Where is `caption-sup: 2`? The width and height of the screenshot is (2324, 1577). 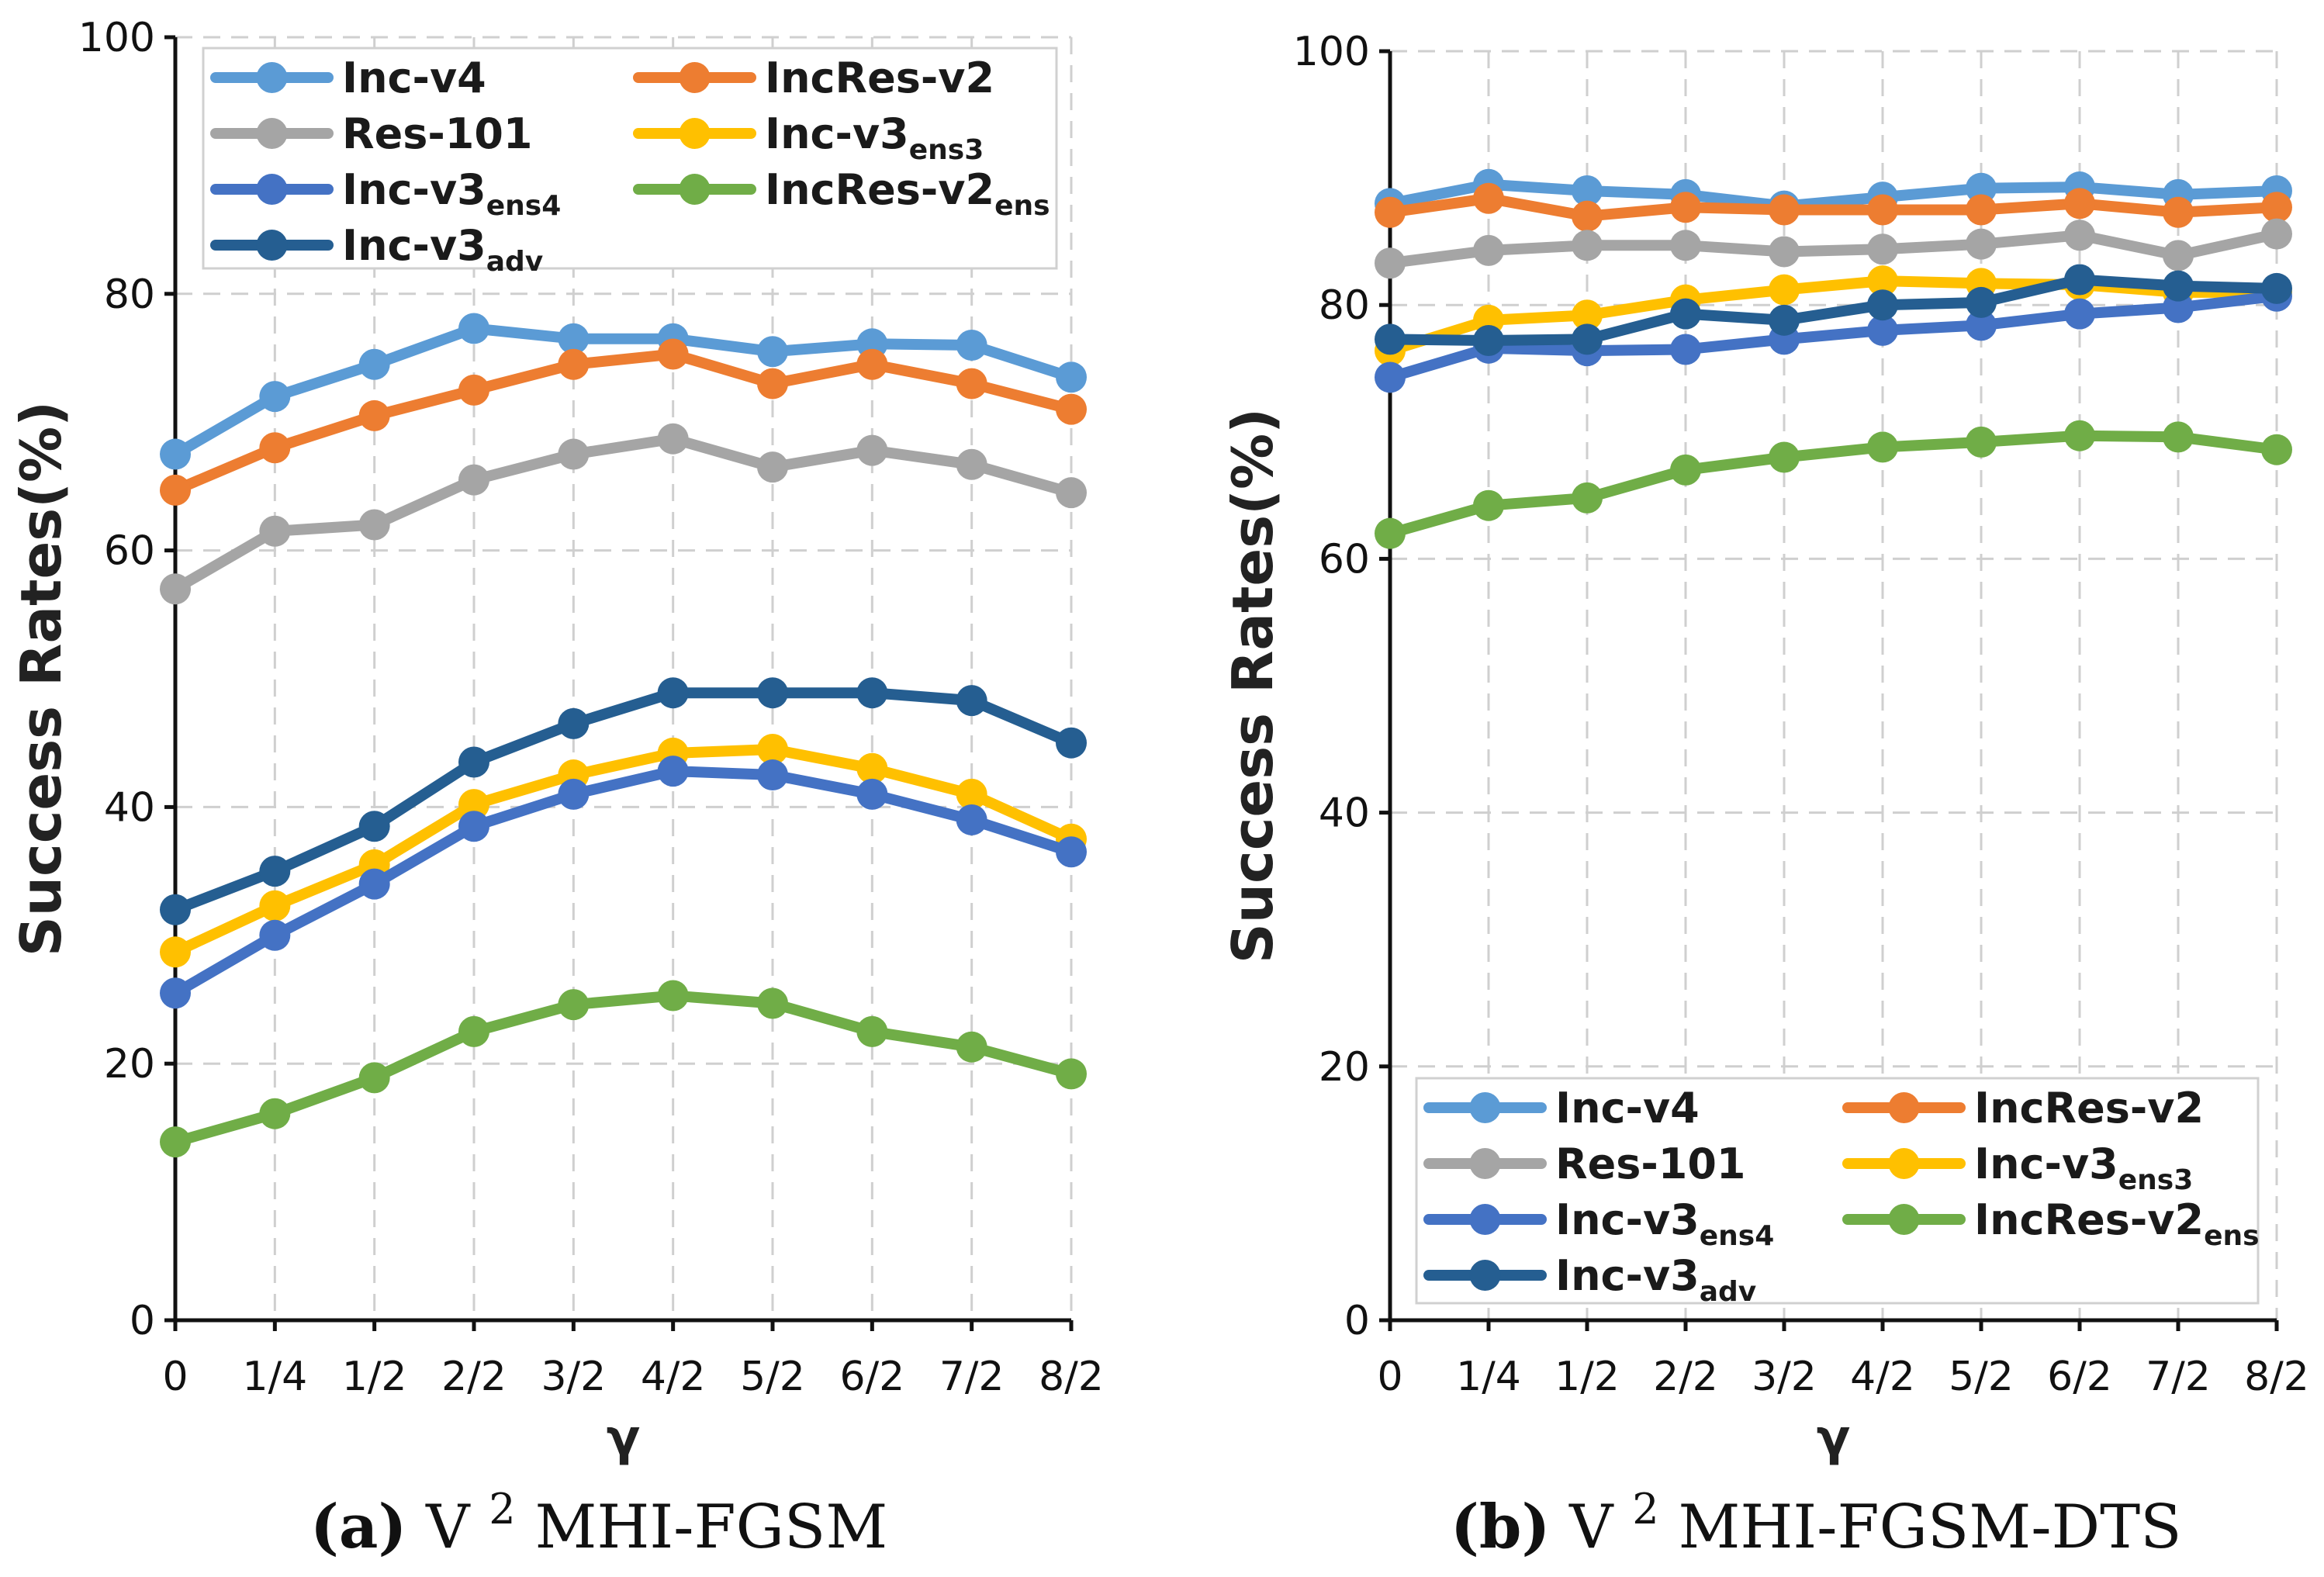
caption-sup: 2 is located at coordinates (502, 1509).